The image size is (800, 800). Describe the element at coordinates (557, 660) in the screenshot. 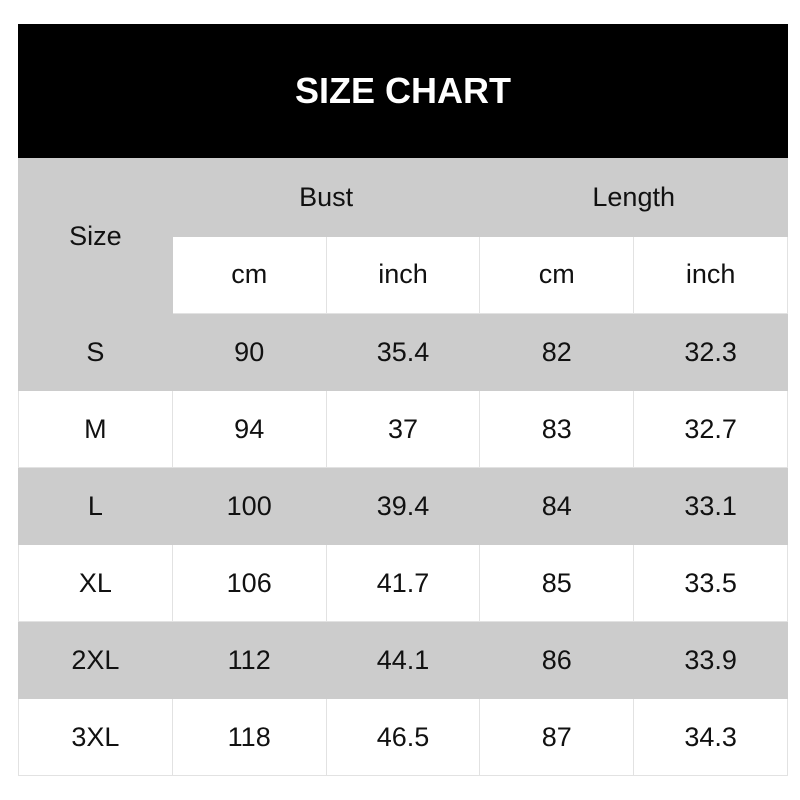

I see `cell-length-cm: 86` at that location.